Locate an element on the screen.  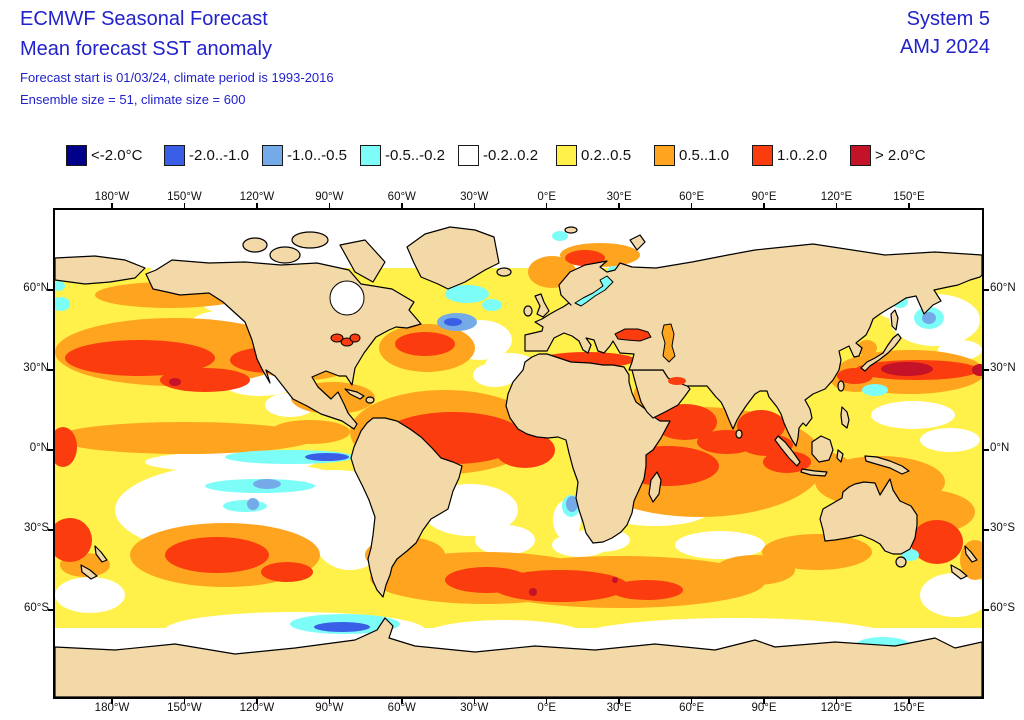
lon-tick-bottom: 0°E is located at coordinates (547, 708).